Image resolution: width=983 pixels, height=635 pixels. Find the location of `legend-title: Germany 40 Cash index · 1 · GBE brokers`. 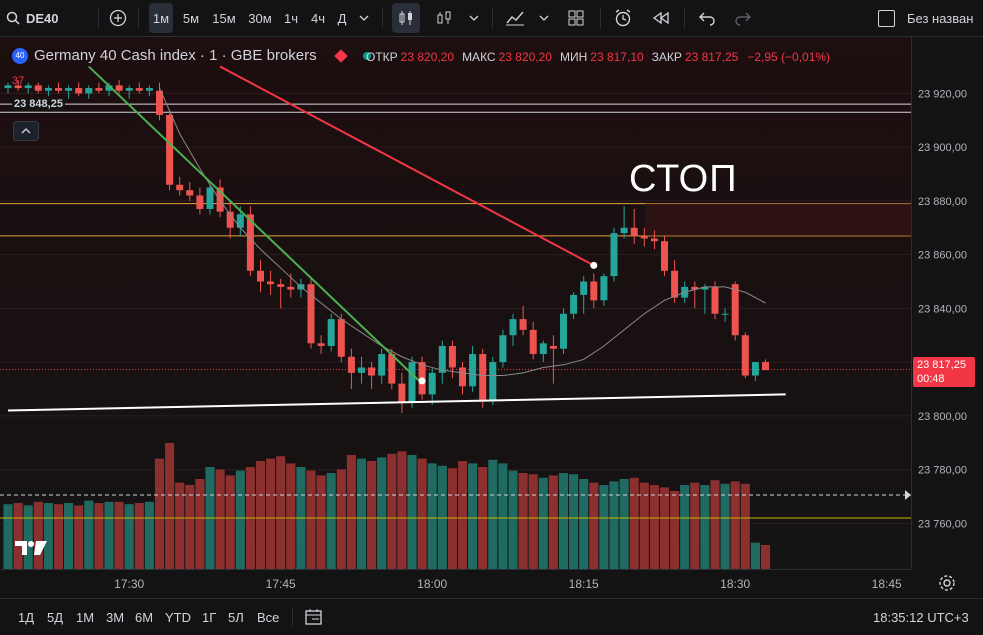

legend-title: Germany 40 Cash index · 1 · GBE brokers is located at coordinates (175, 55).